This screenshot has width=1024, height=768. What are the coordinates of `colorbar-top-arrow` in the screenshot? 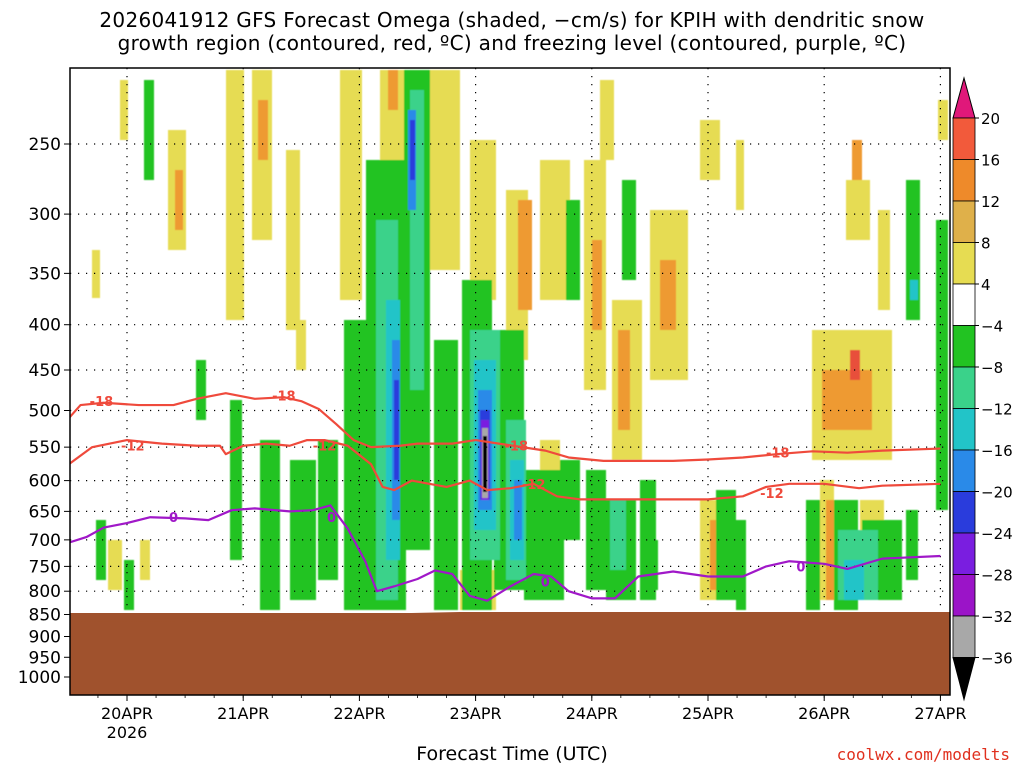 It's located at (964, 97).